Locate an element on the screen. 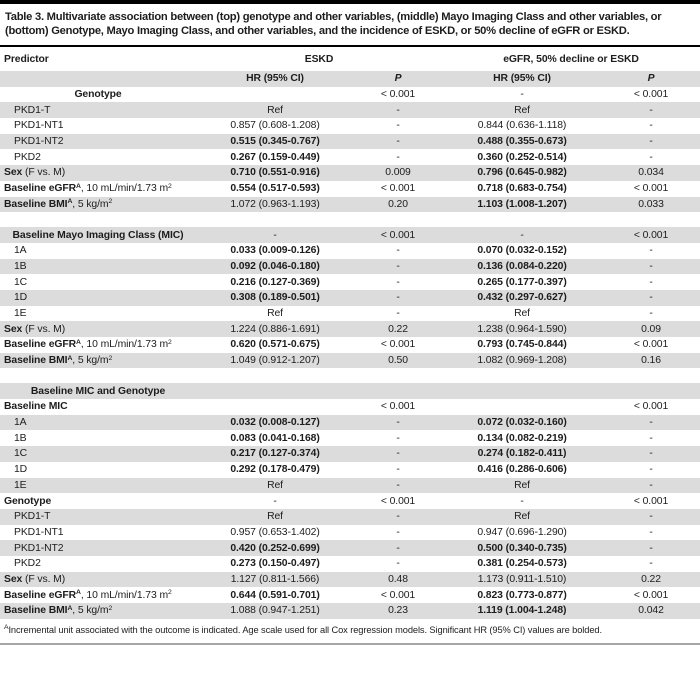 Image resolution: width=700 pixels, height=693 pixels. predictor-cell: 1D is located at coordinates (98, 470).